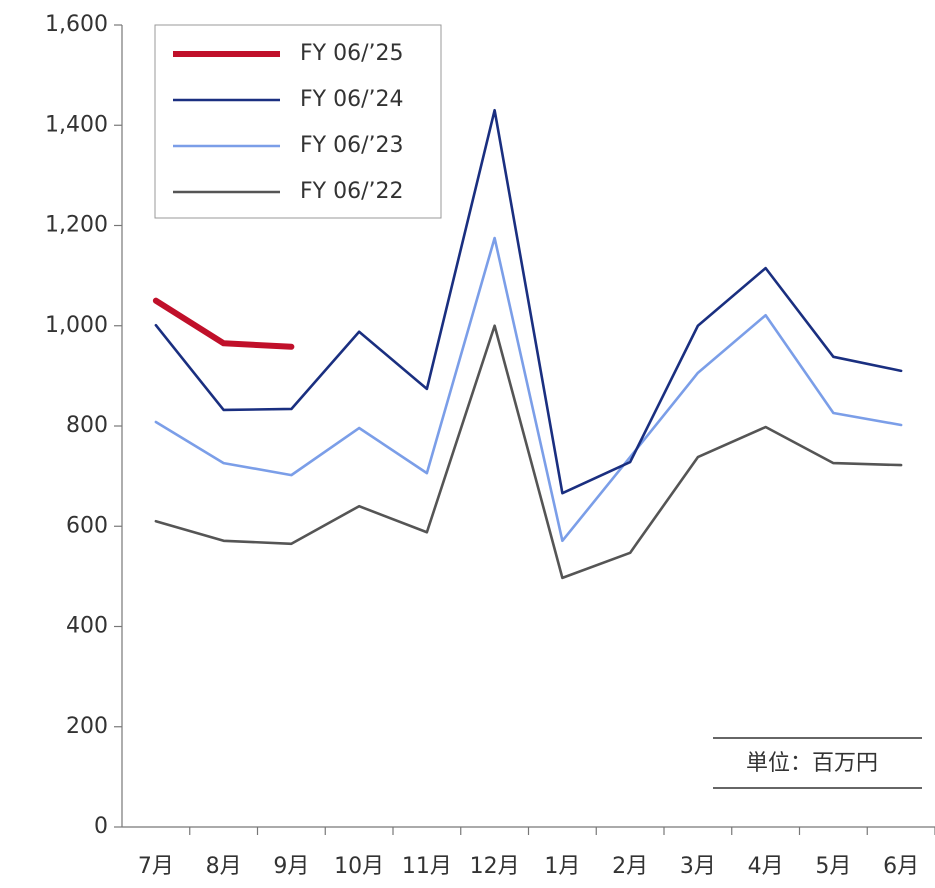 Image resolution: width=935 pixels, height=888 pixels. Describe the element at coordinates (766, 866) in the screenshot. I see `x-tick-label: 4月` at that location.